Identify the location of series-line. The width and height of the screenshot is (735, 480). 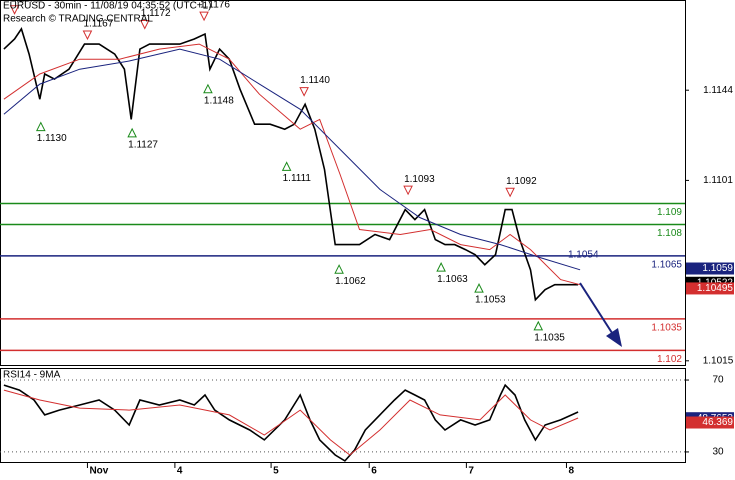
(291, 422).